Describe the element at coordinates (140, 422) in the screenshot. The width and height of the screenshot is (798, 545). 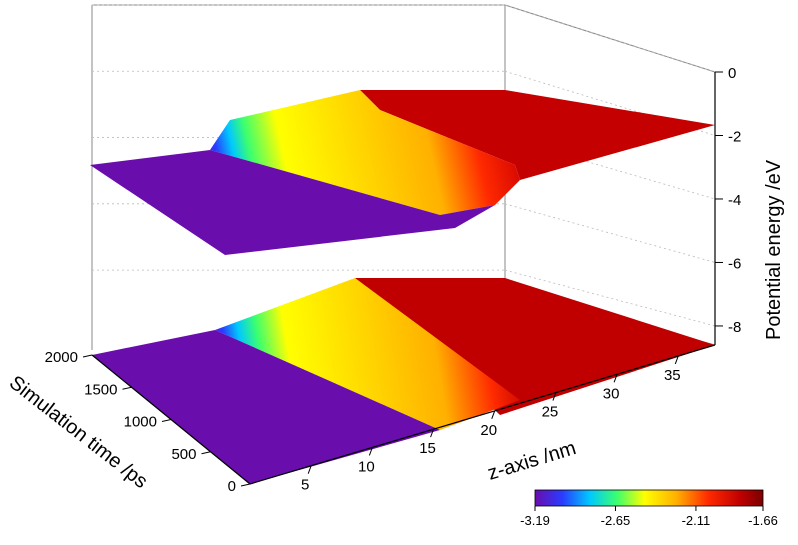
I see `y-tick-label: 1000` at that location.